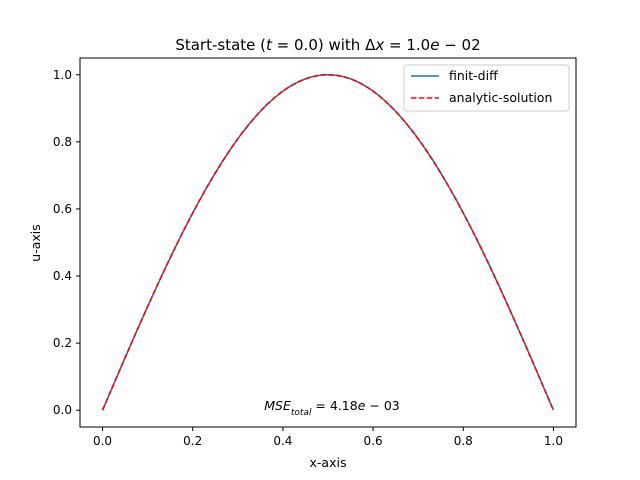 The width and height of the screenshot is (640, 480). Describe the element at coordinates (328, 437) in the screenshot. I see `x-axis-ticks: 0.0 0.2 0.4 0.6 0.8 1.0` at that location.